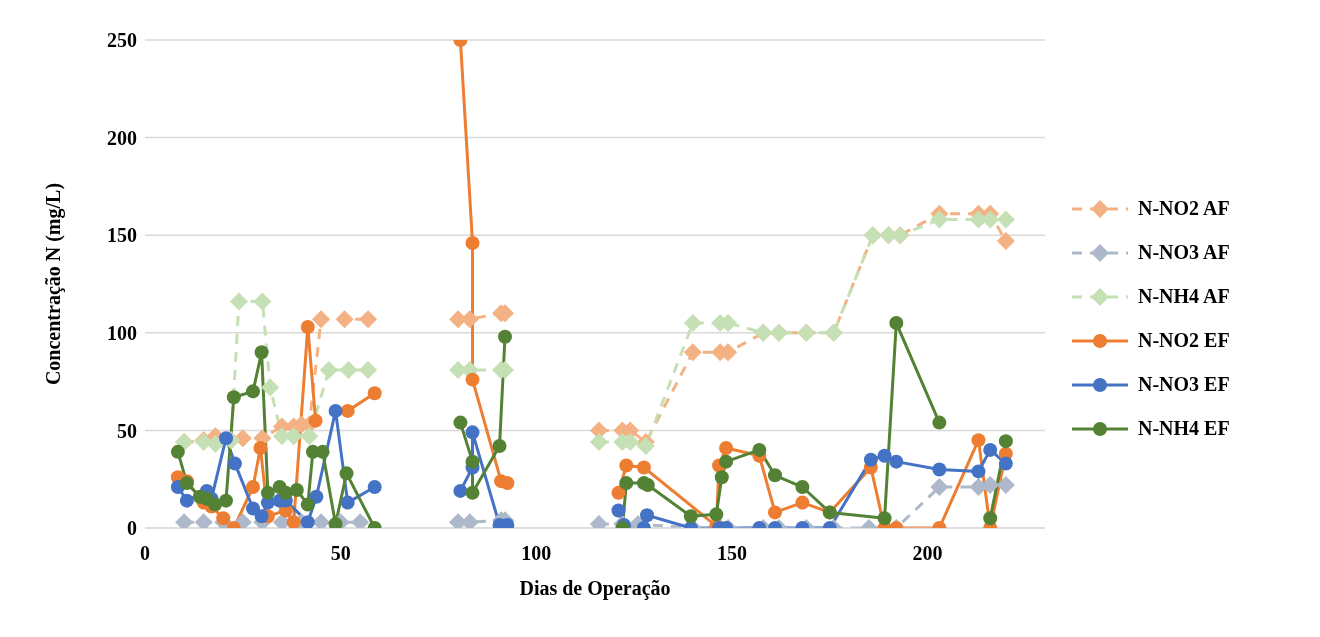  Describe the element at coordinates (595, 588) in the screenshot. I see `x-axis-title: Dias de Operação` at that location.